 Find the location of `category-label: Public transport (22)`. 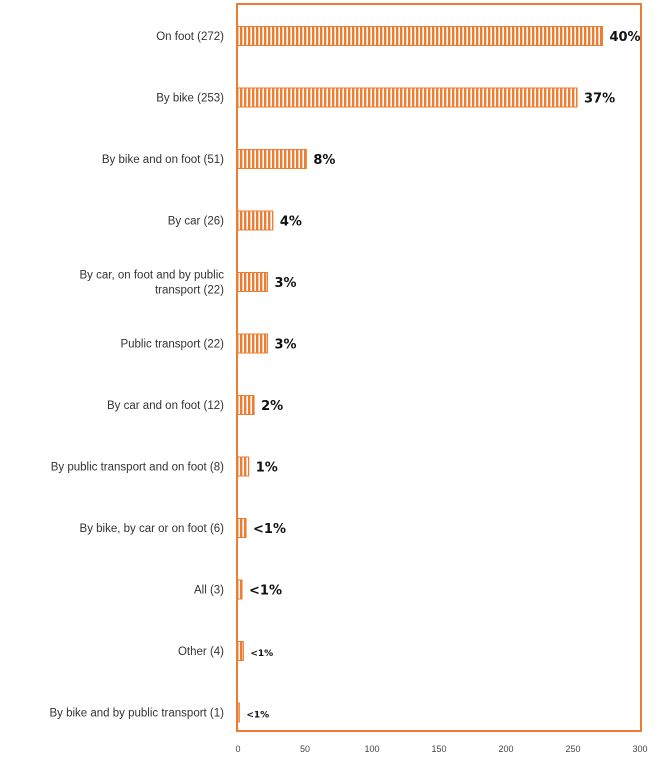

category-label: Public transport (22) is located at coordinates (172, 345).